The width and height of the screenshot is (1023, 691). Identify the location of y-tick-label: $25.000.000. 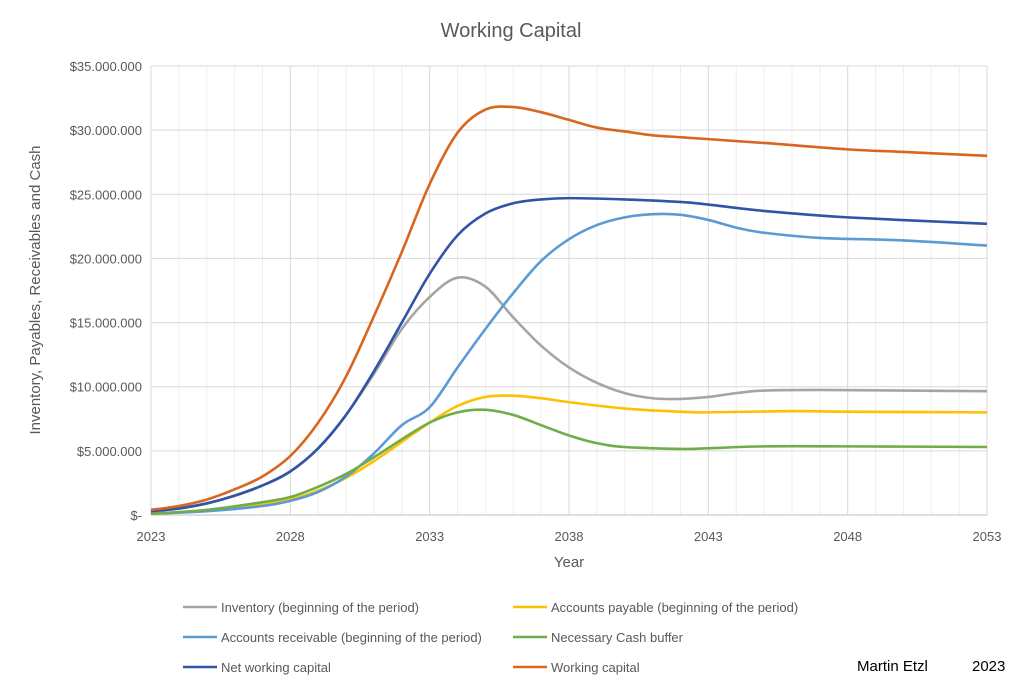
(106, 194).